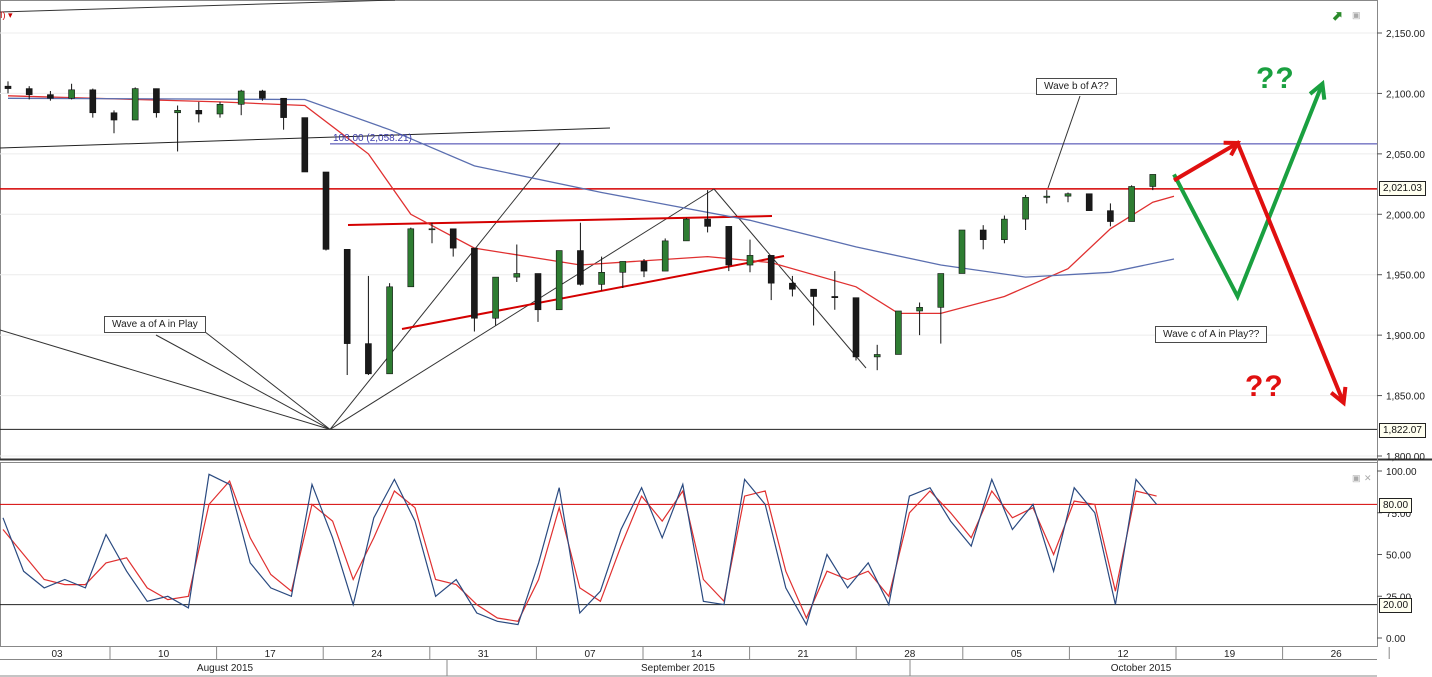 Image resolution: width=1432 pixels, height=677 pixels. I want to click on stoch-panel-close-icon: ✕, so click(1368, 478).